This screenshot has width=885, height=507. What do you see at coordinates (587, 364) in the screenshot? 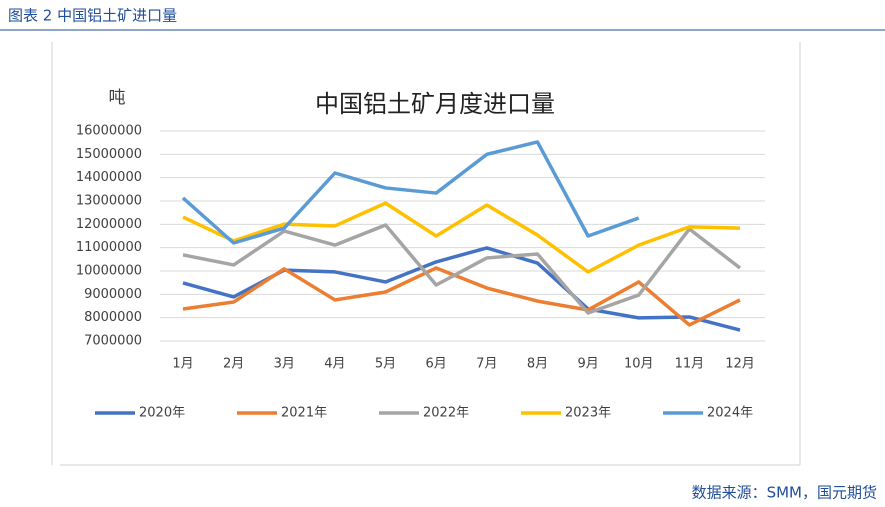
I see `x-tick-label: 9月` at bounding box center [587, 364].